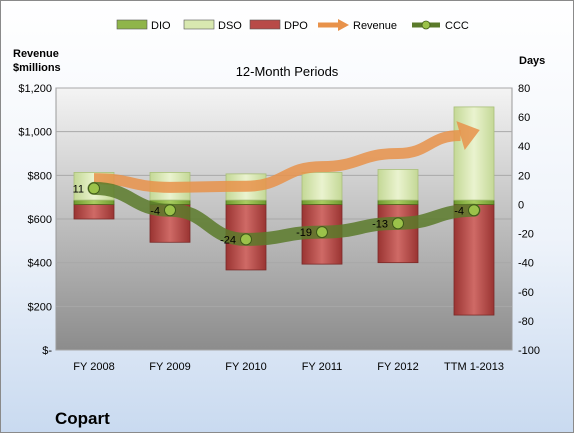  Describe the element at coordinates (426, 25) in the screenshot. I see `legend-swatch-ccc-marker` at that location.